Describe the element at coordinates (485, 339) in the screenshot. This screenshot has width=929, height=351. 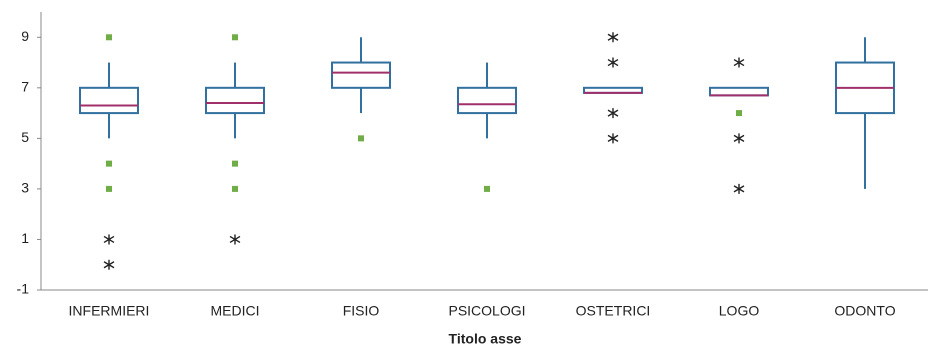
I see `x-axis-title: Titolo asse` at that location.